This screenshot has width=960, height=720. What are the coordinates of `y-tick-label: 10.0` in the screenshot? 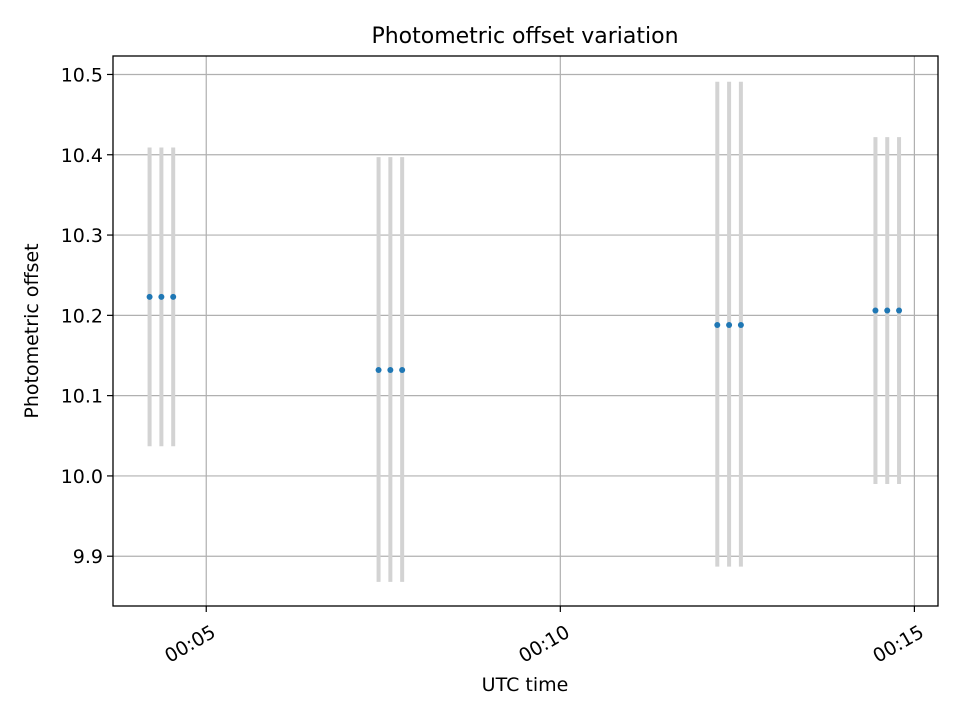 It's located at (82, 477).